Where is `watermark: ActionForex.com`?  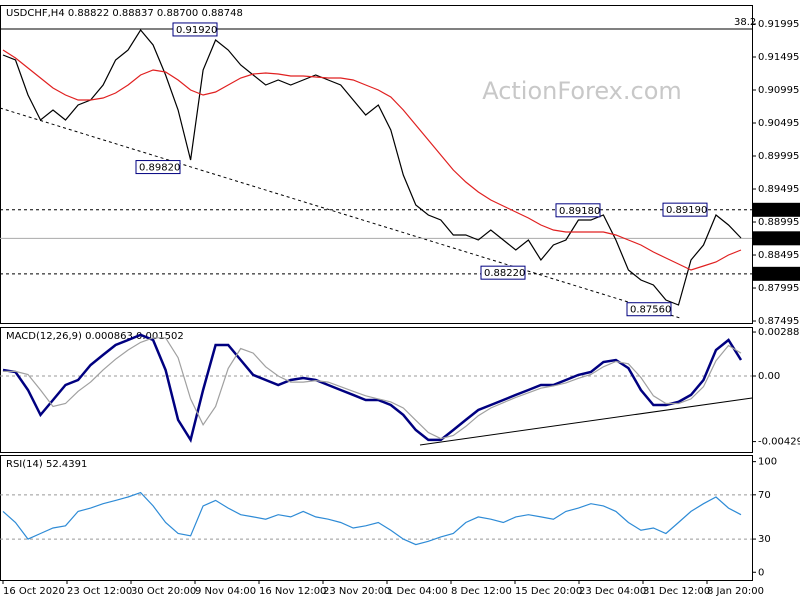 watermark: ActionForex.com is located at coordinates (582, 91).